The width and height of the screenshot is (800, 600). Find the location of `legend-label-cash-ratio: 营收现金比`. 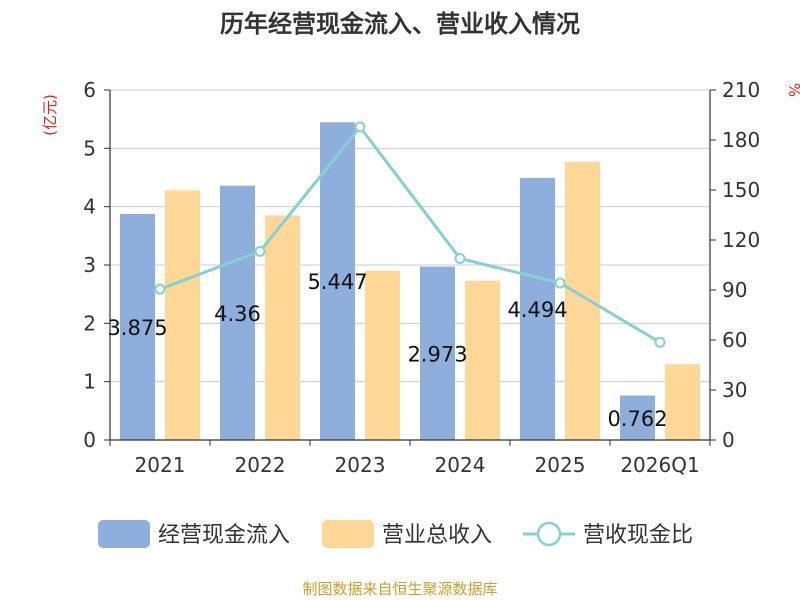

legend-label-cash-ratio: 营收现金比 is located at coordinates (638, 535).